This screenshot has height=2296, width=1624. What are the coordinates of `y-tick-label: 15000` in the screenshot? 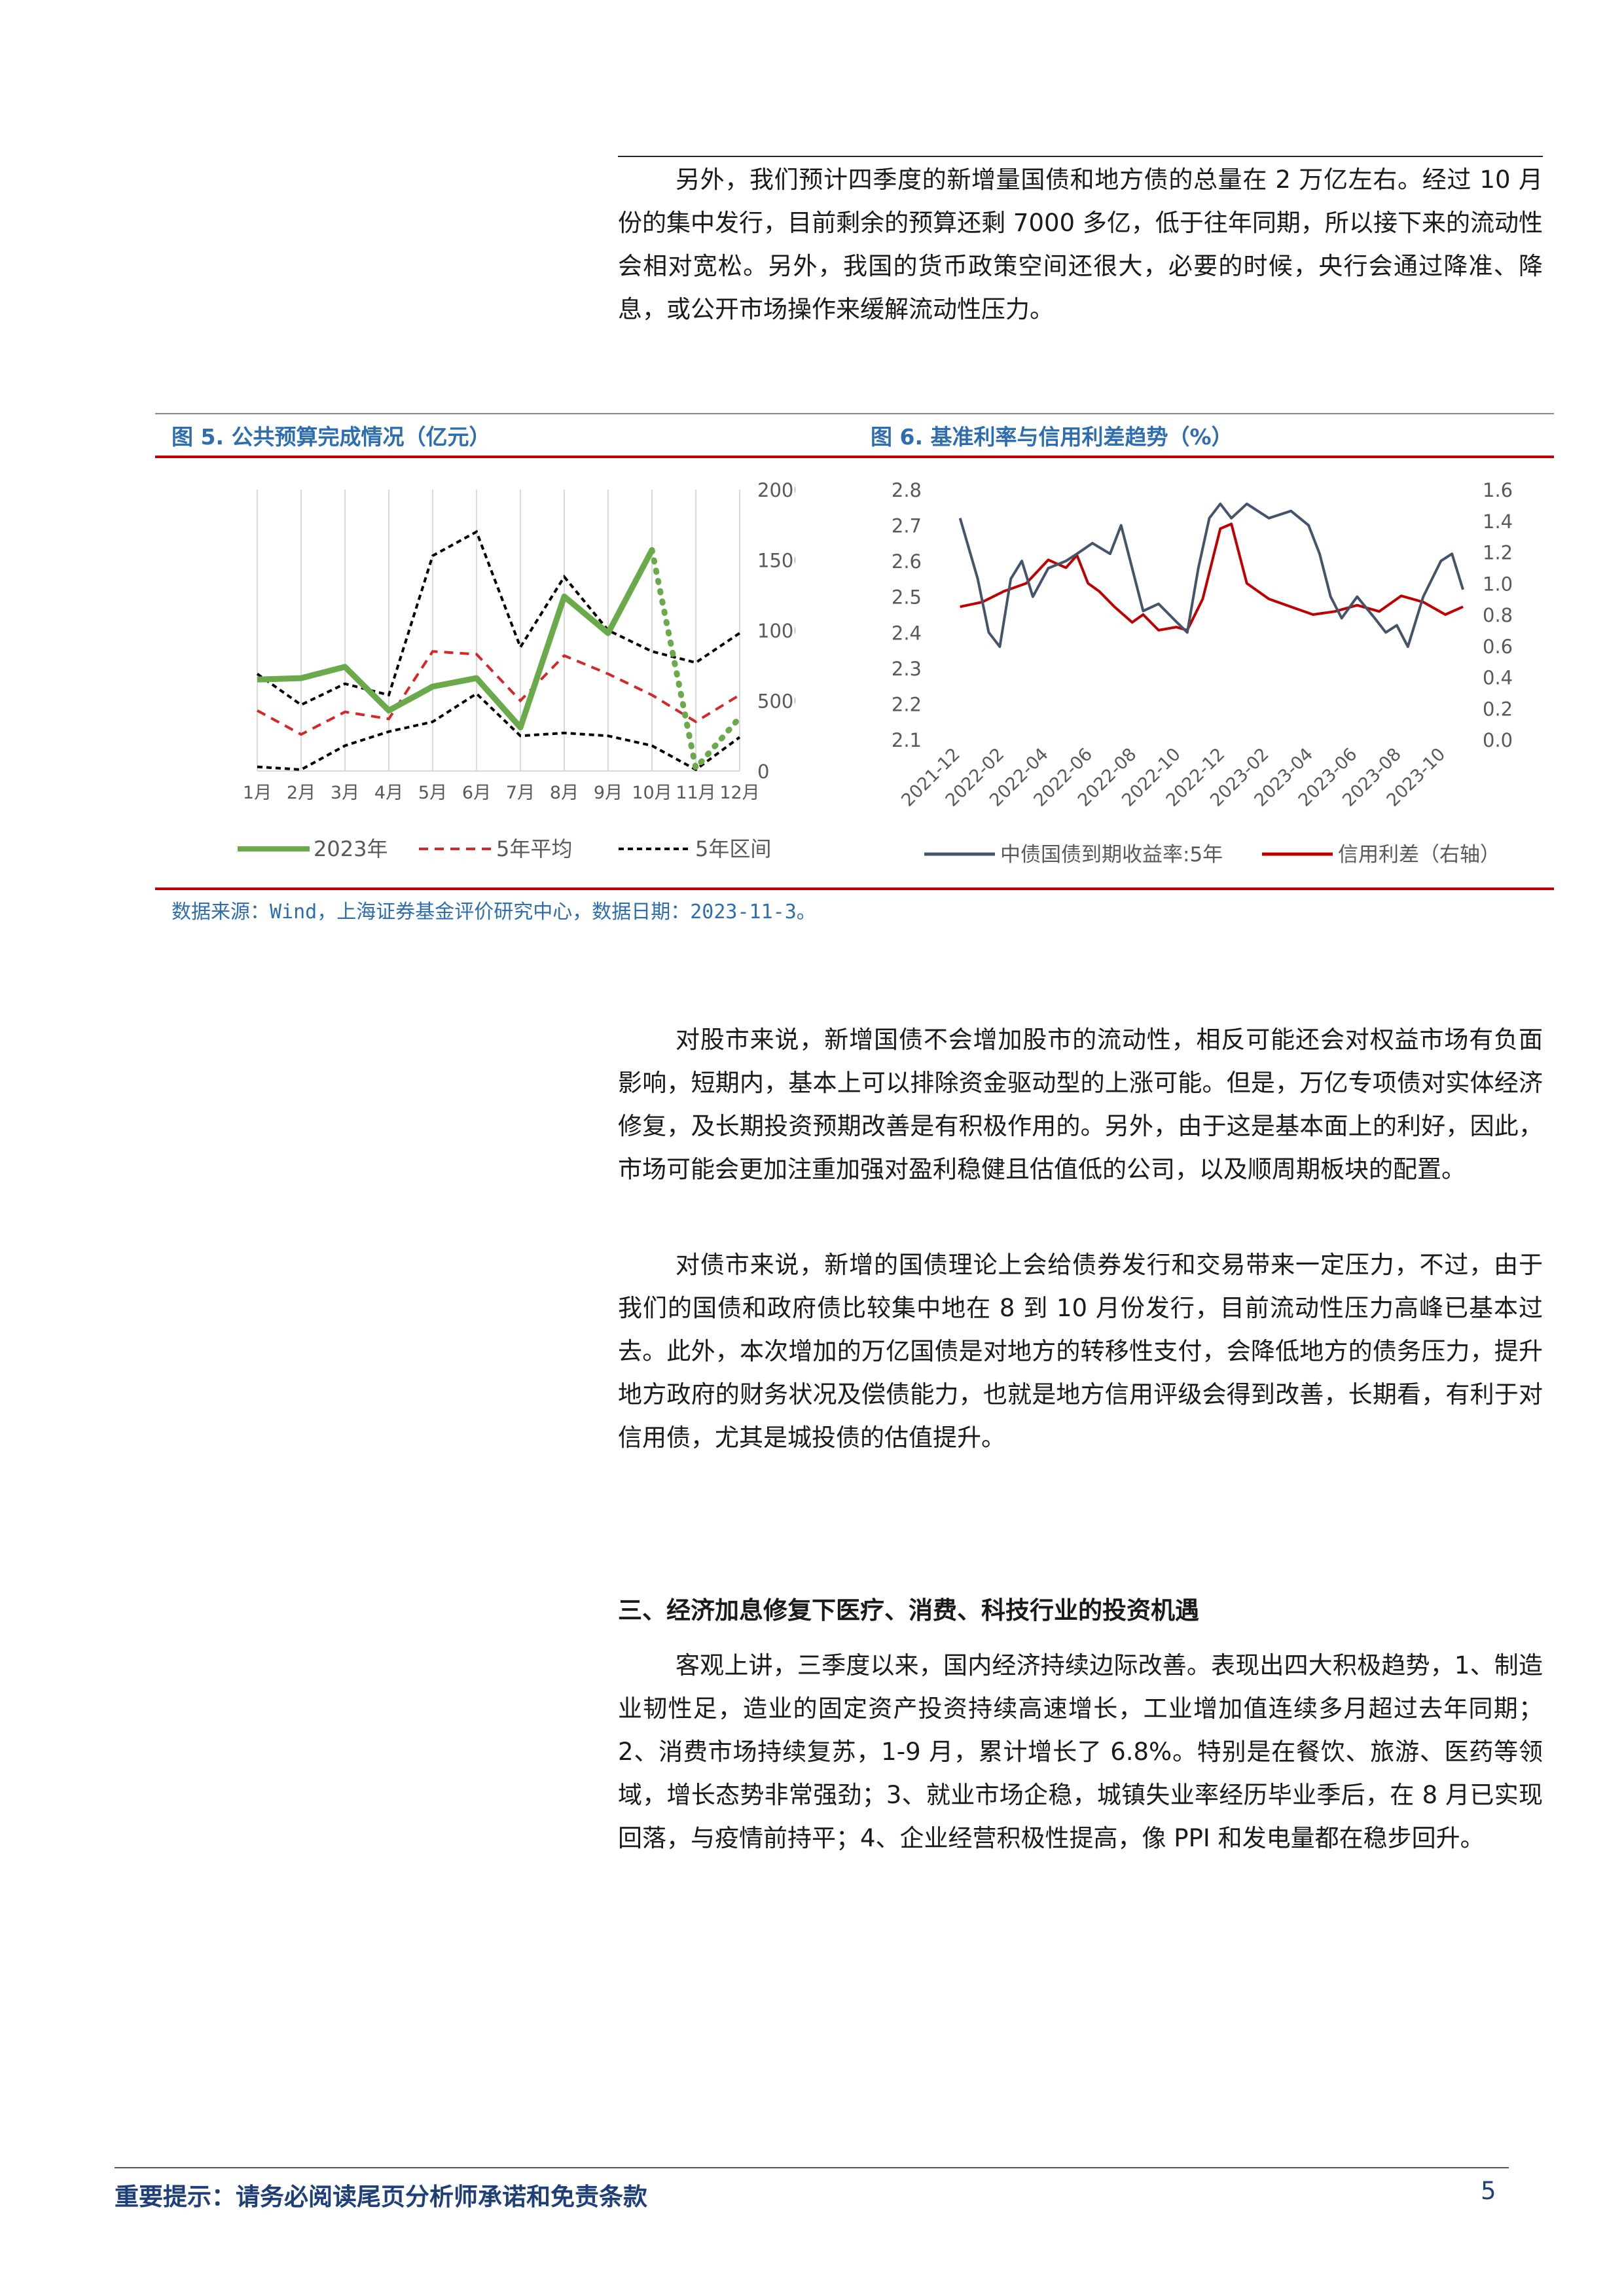 It's located at (776, 561).